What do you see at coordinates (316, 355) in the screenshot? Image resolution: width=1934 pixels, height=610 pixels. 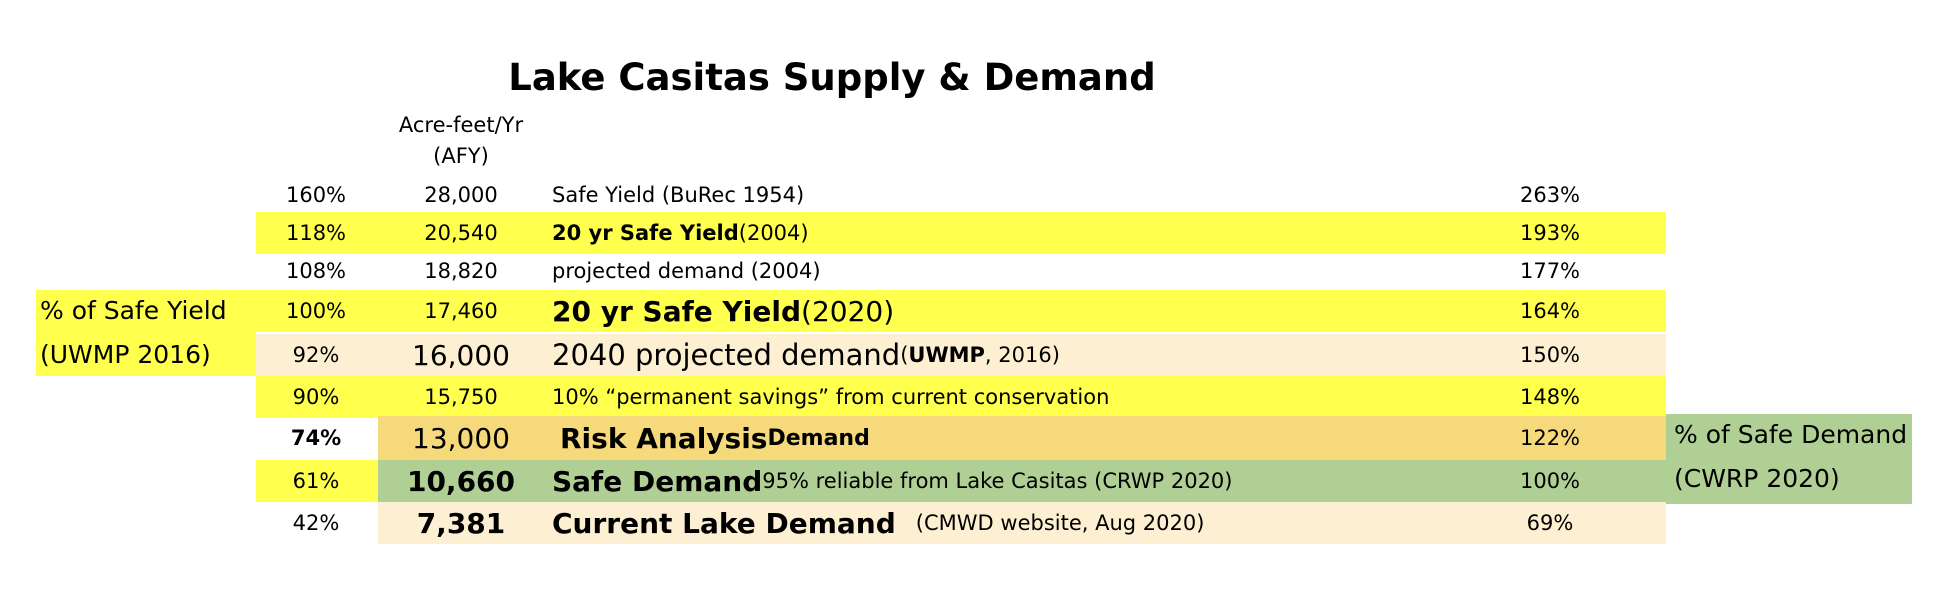 I see `pct-cell: 92%` at bounding box center [316, 355].